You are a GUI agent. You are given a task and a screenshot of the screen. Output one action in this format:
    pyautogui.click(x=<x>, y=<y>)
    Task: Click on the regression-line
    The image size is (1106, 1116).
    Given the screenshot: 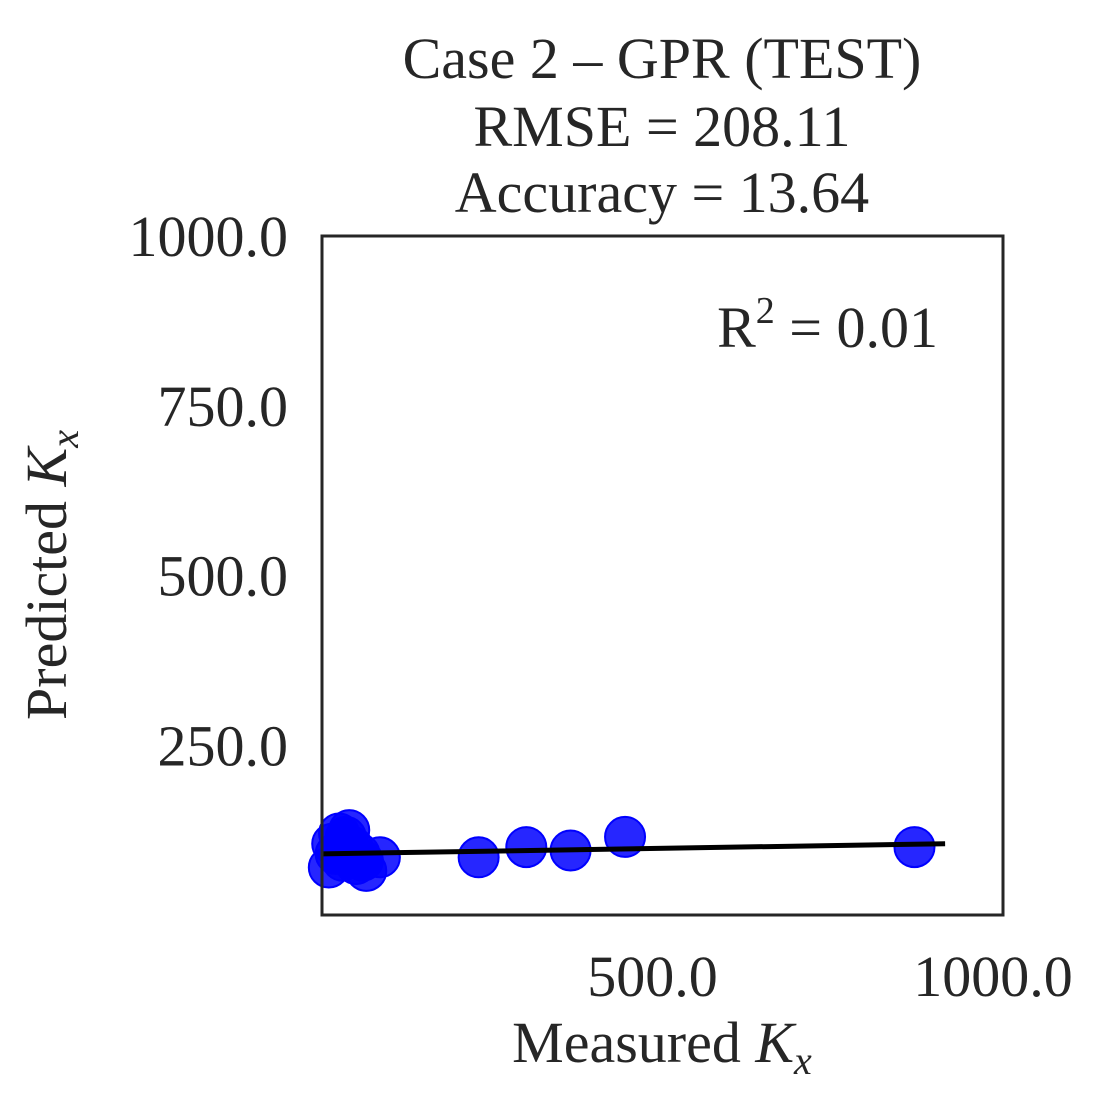 What is the action you would take?
    pyautogui.click(x=633, y=849)
    